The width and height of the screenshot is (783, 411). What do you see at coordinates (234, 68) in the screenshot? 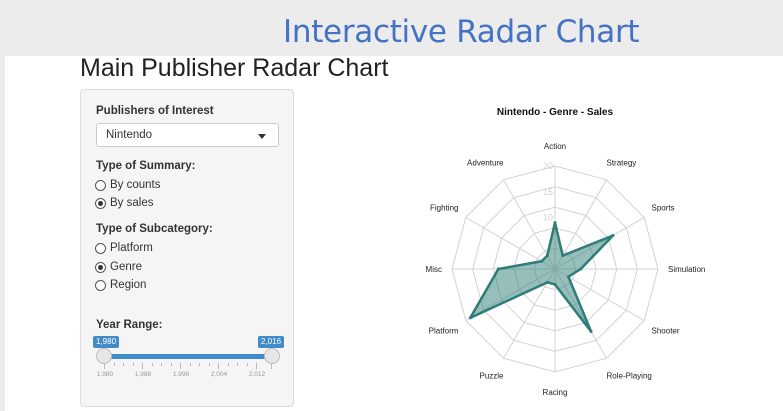
I see `page-title: Main Publisher Radar Chart` at bounding box center [234, 68].